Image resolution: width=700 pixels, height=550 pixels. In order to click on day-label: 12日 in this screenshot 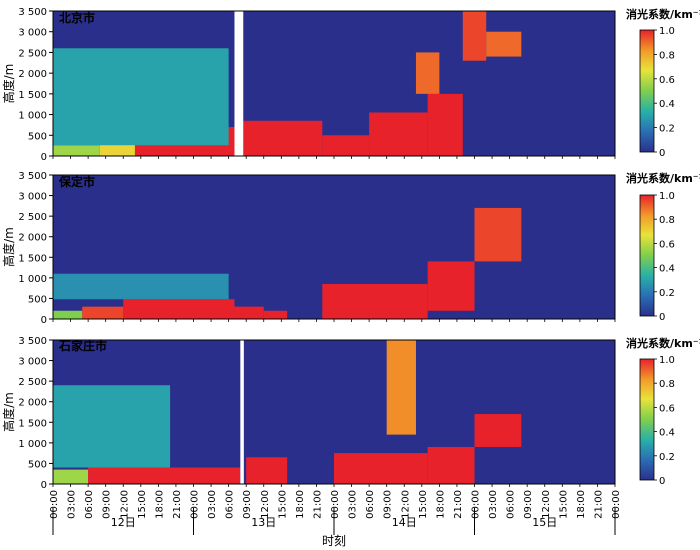, I will do `click(123, 522)`.